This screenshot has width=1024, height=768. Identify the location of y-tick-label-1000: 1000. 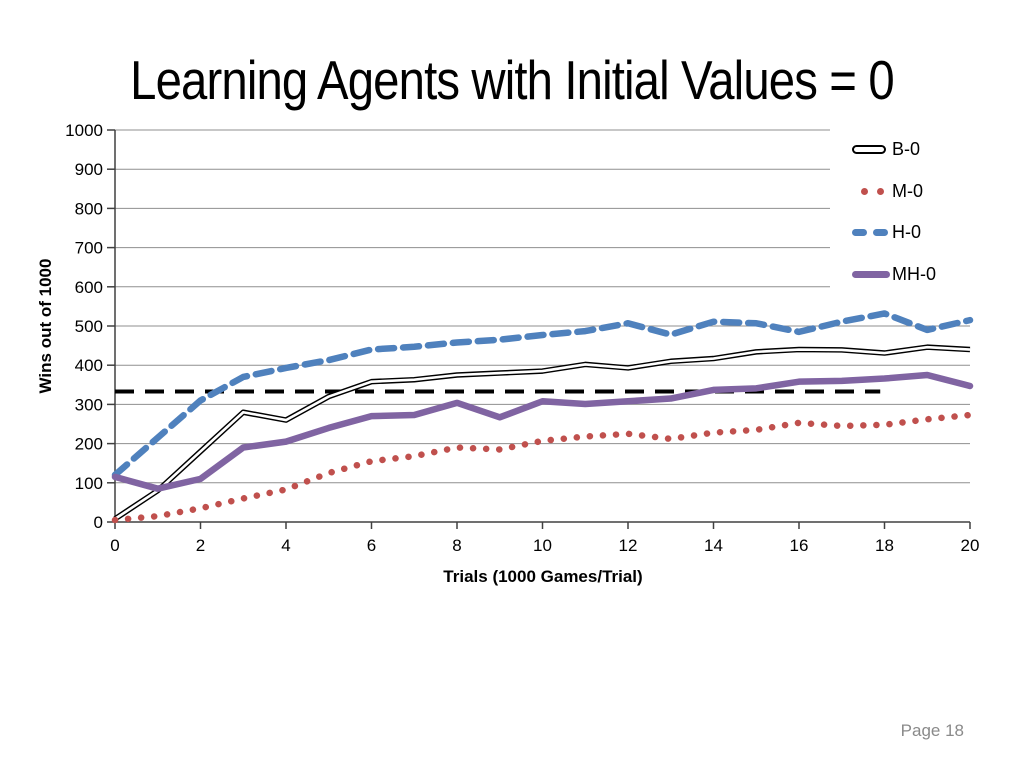
(84, 130).